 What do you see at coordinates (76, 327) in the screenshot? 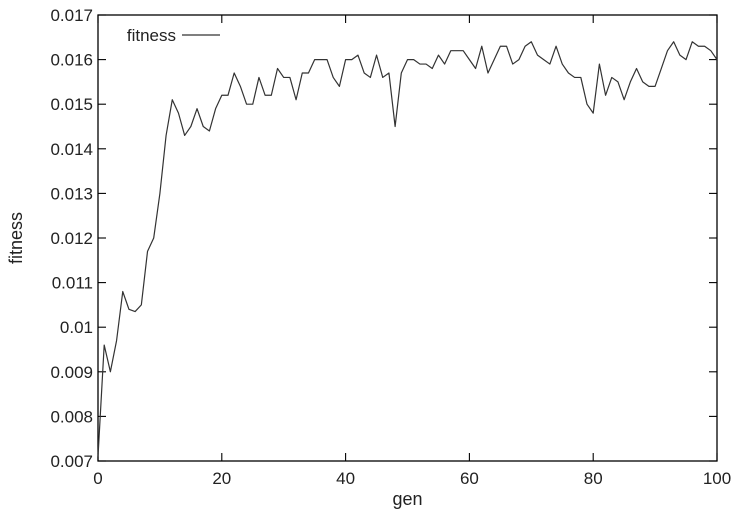
I see `y-tick-label: 0.01` at bounding box center [76, 327].